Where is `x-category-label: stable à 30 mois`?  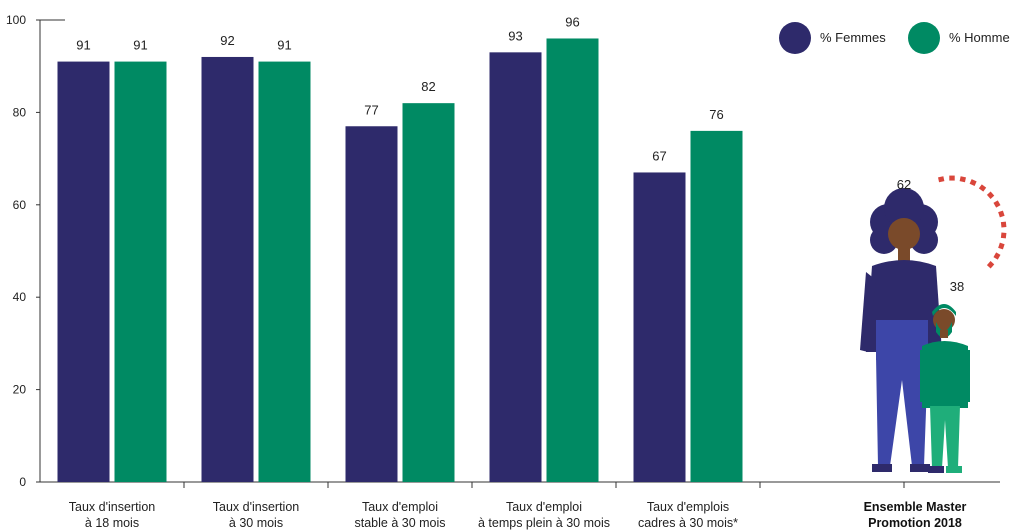
x-category-label: stable à 30 mois is located at coordinates (399, 523).